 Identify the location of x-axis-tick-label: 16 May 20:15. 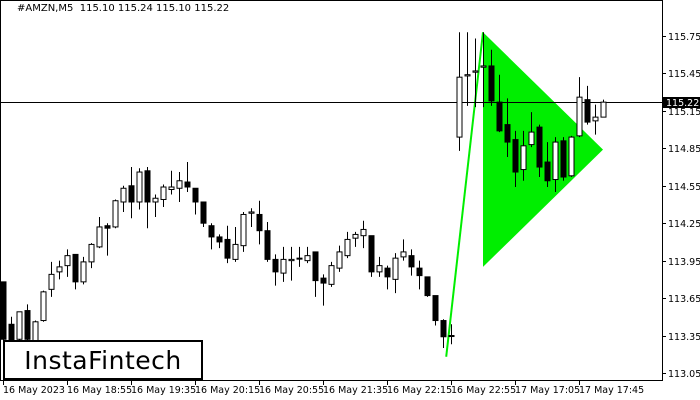
(227, 390).